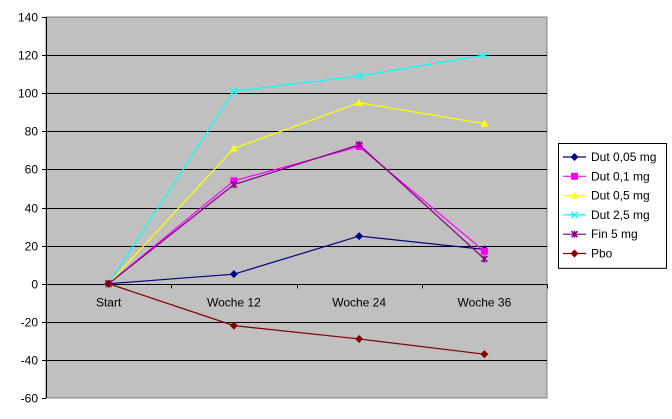 The image size is (672, 419). What do you see at coordinates (32, 170) in the screenshot?
I see `y-tick-label: 60` at bounding box center [32, 170].